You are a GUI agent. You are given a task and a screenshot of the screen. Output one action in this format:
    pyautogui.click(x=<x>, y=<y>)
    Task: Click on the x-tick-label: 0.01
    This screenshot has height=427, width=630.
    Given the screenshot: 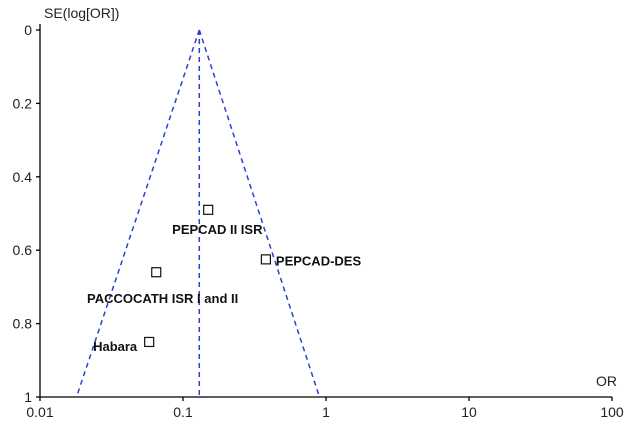 What is the action you would take?
    pyautogui.click(x=39, y=412)
    